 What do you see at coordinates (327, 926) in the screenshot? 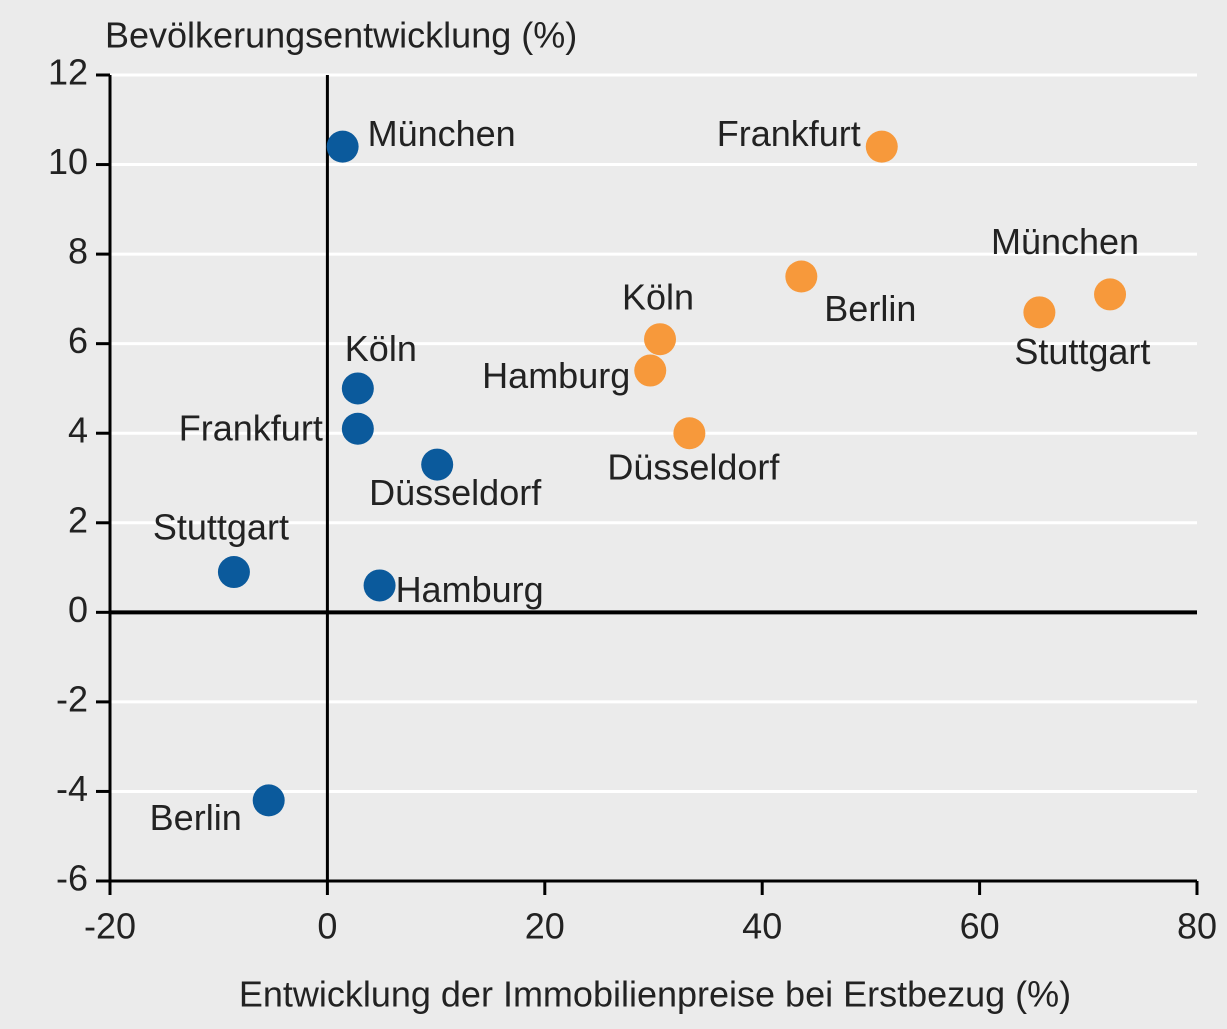
I see `x-tick-label: 0` at bounding box center [327, 926].